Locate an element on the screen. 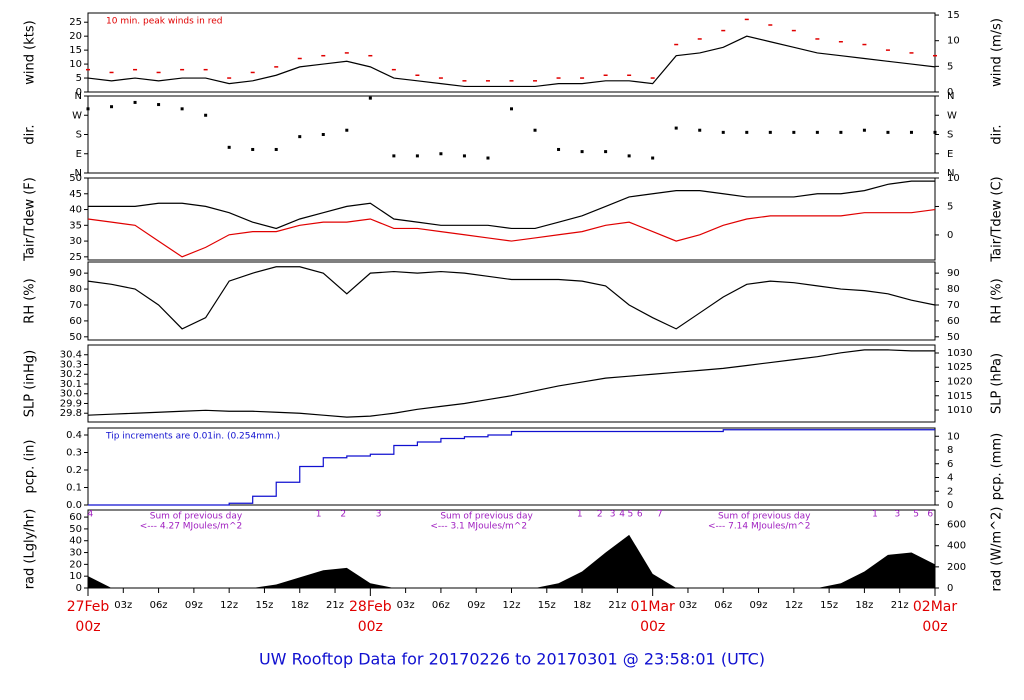 The height and width of the screenshot is (700, 1024). y-tick-label: 29.8 is located at coordinates (71, 413).